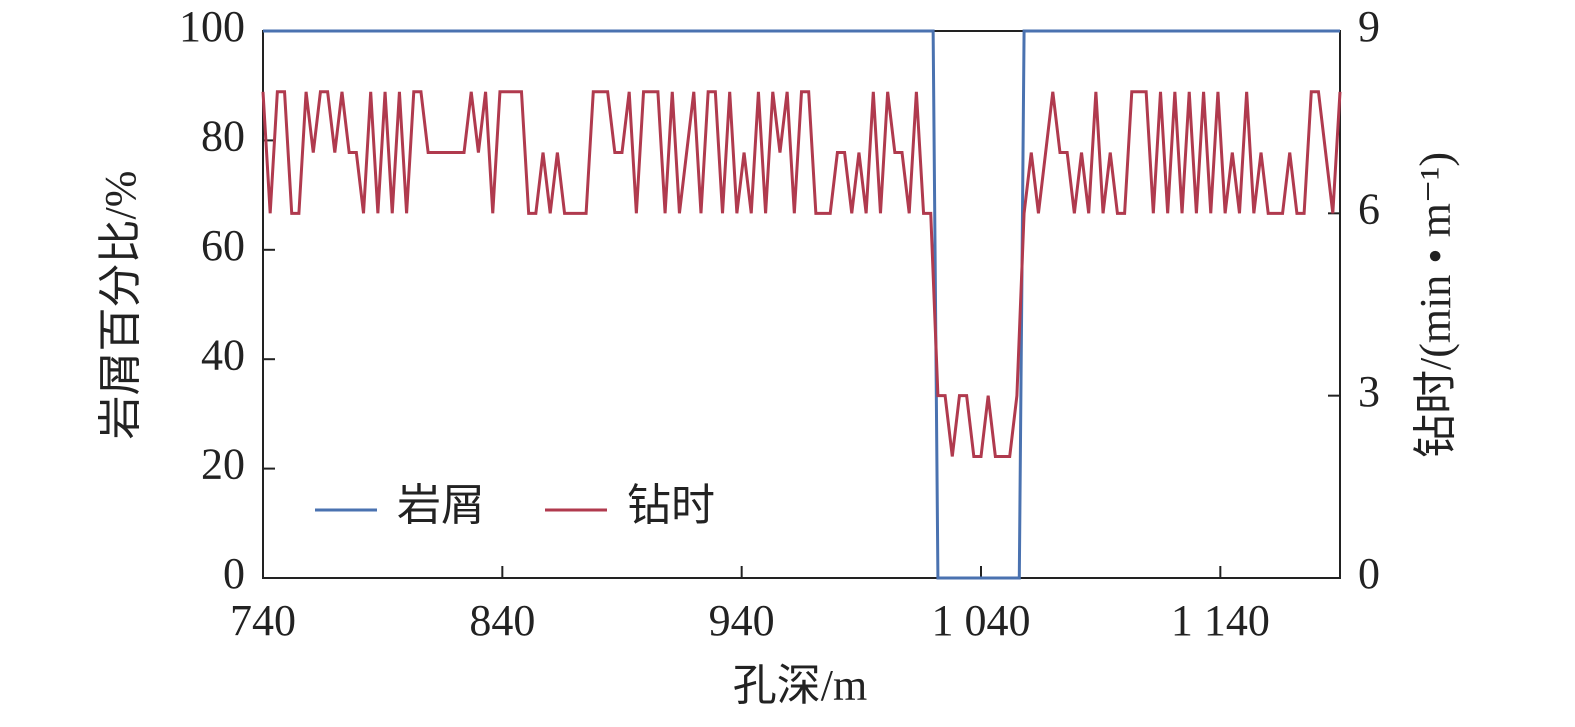  Describe the element at coordinates (671, 505) in the screenshot. I see `legend-label: 钻时` at that location.